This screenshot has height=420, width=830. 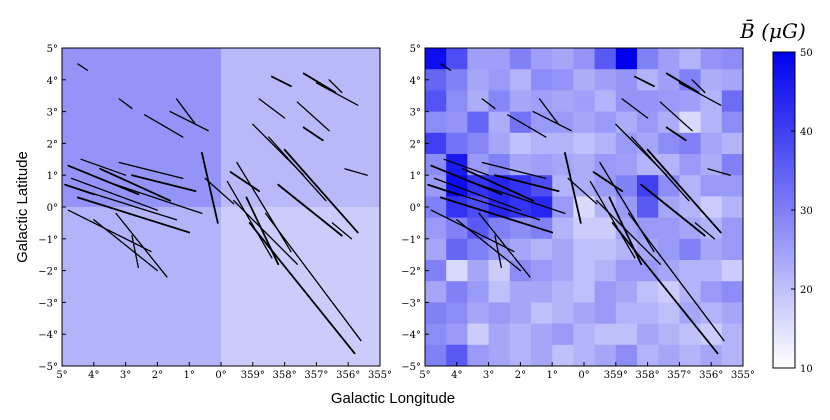 What do you see at coordinates (48, 335) in the screenshot?
I see `y-tick-label: −4°` at bounding box center [48, 335].